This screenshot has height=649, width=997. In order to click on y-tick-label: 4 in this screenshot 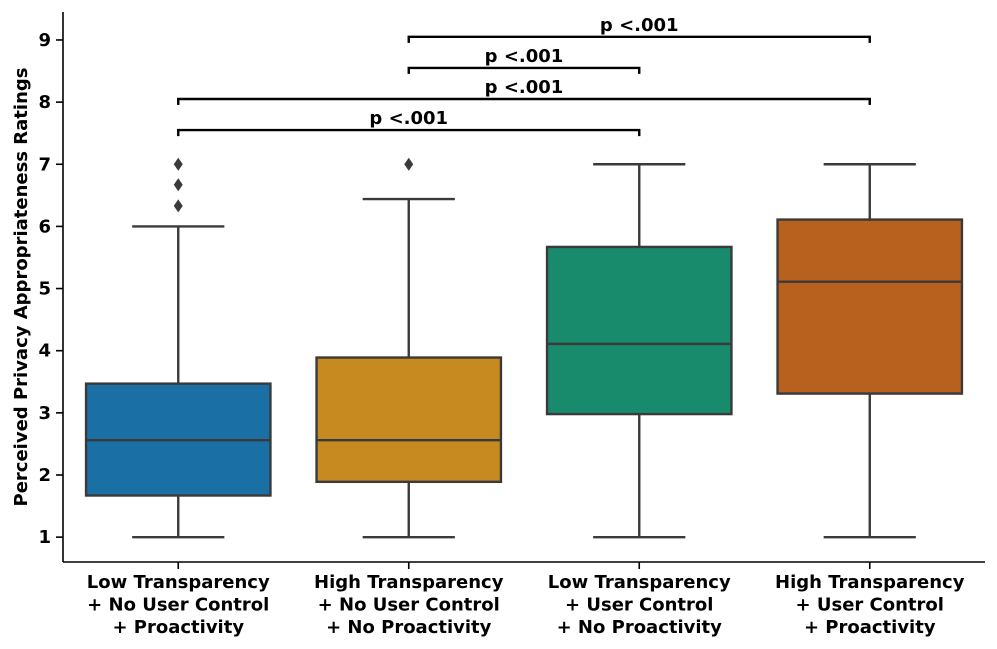, I will do `click(44, 351)`.